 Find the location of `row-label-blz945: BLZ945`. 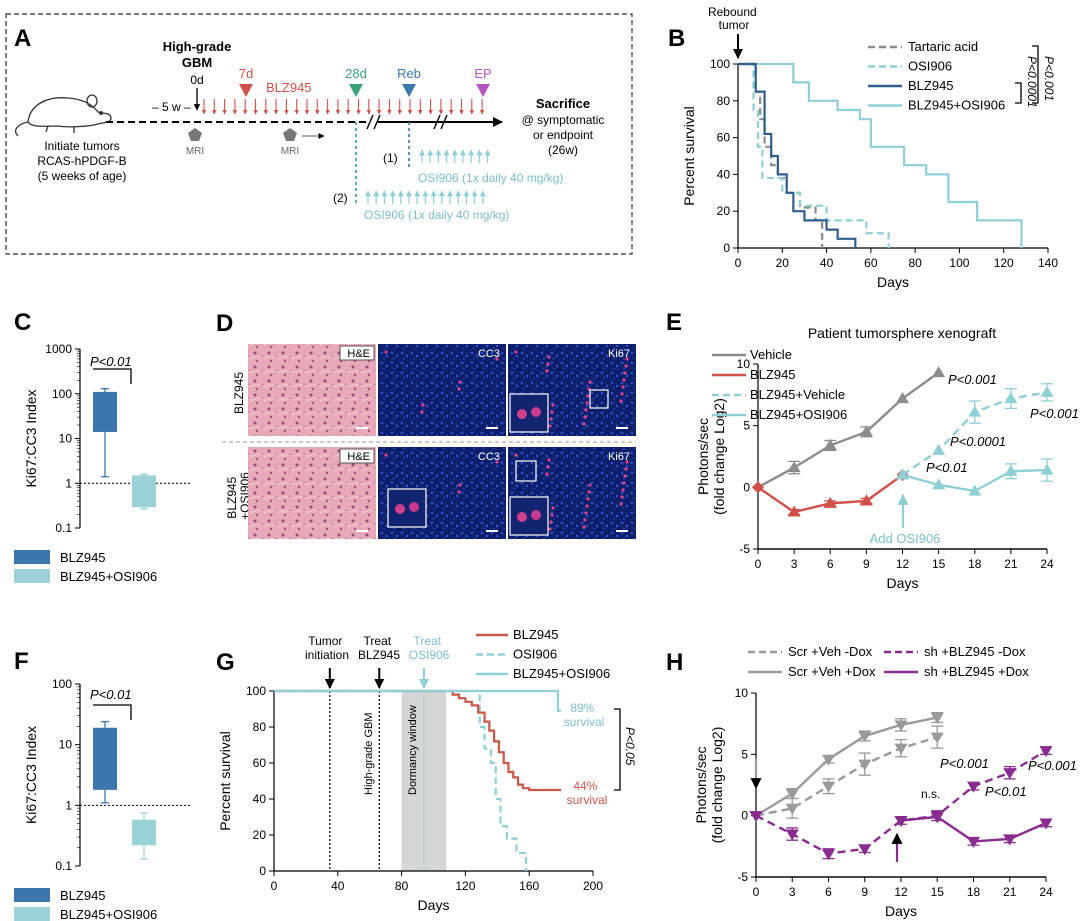

row-label-blz945: BLZ945 is located at coordinates (239, 393).